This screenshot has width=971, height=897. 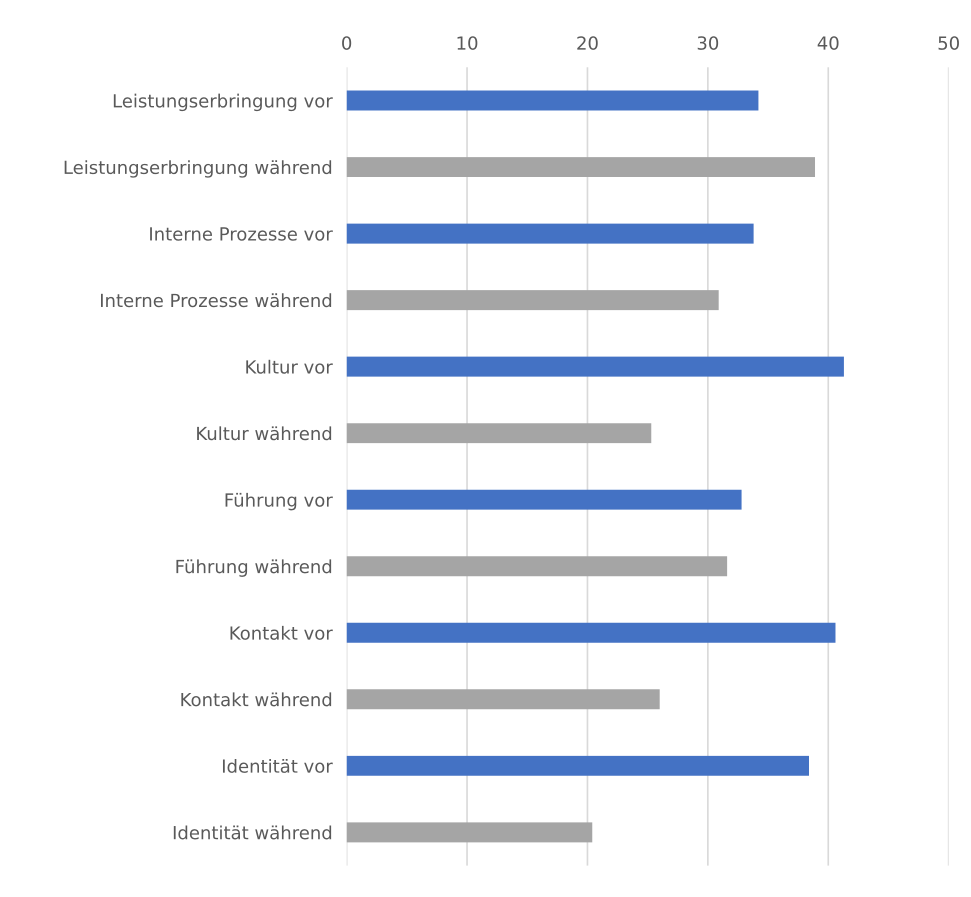 What do you see at coordinates (468, 43) in the screenshot?
I see `x-tick-label: 10` at bounding box center [468, 43].